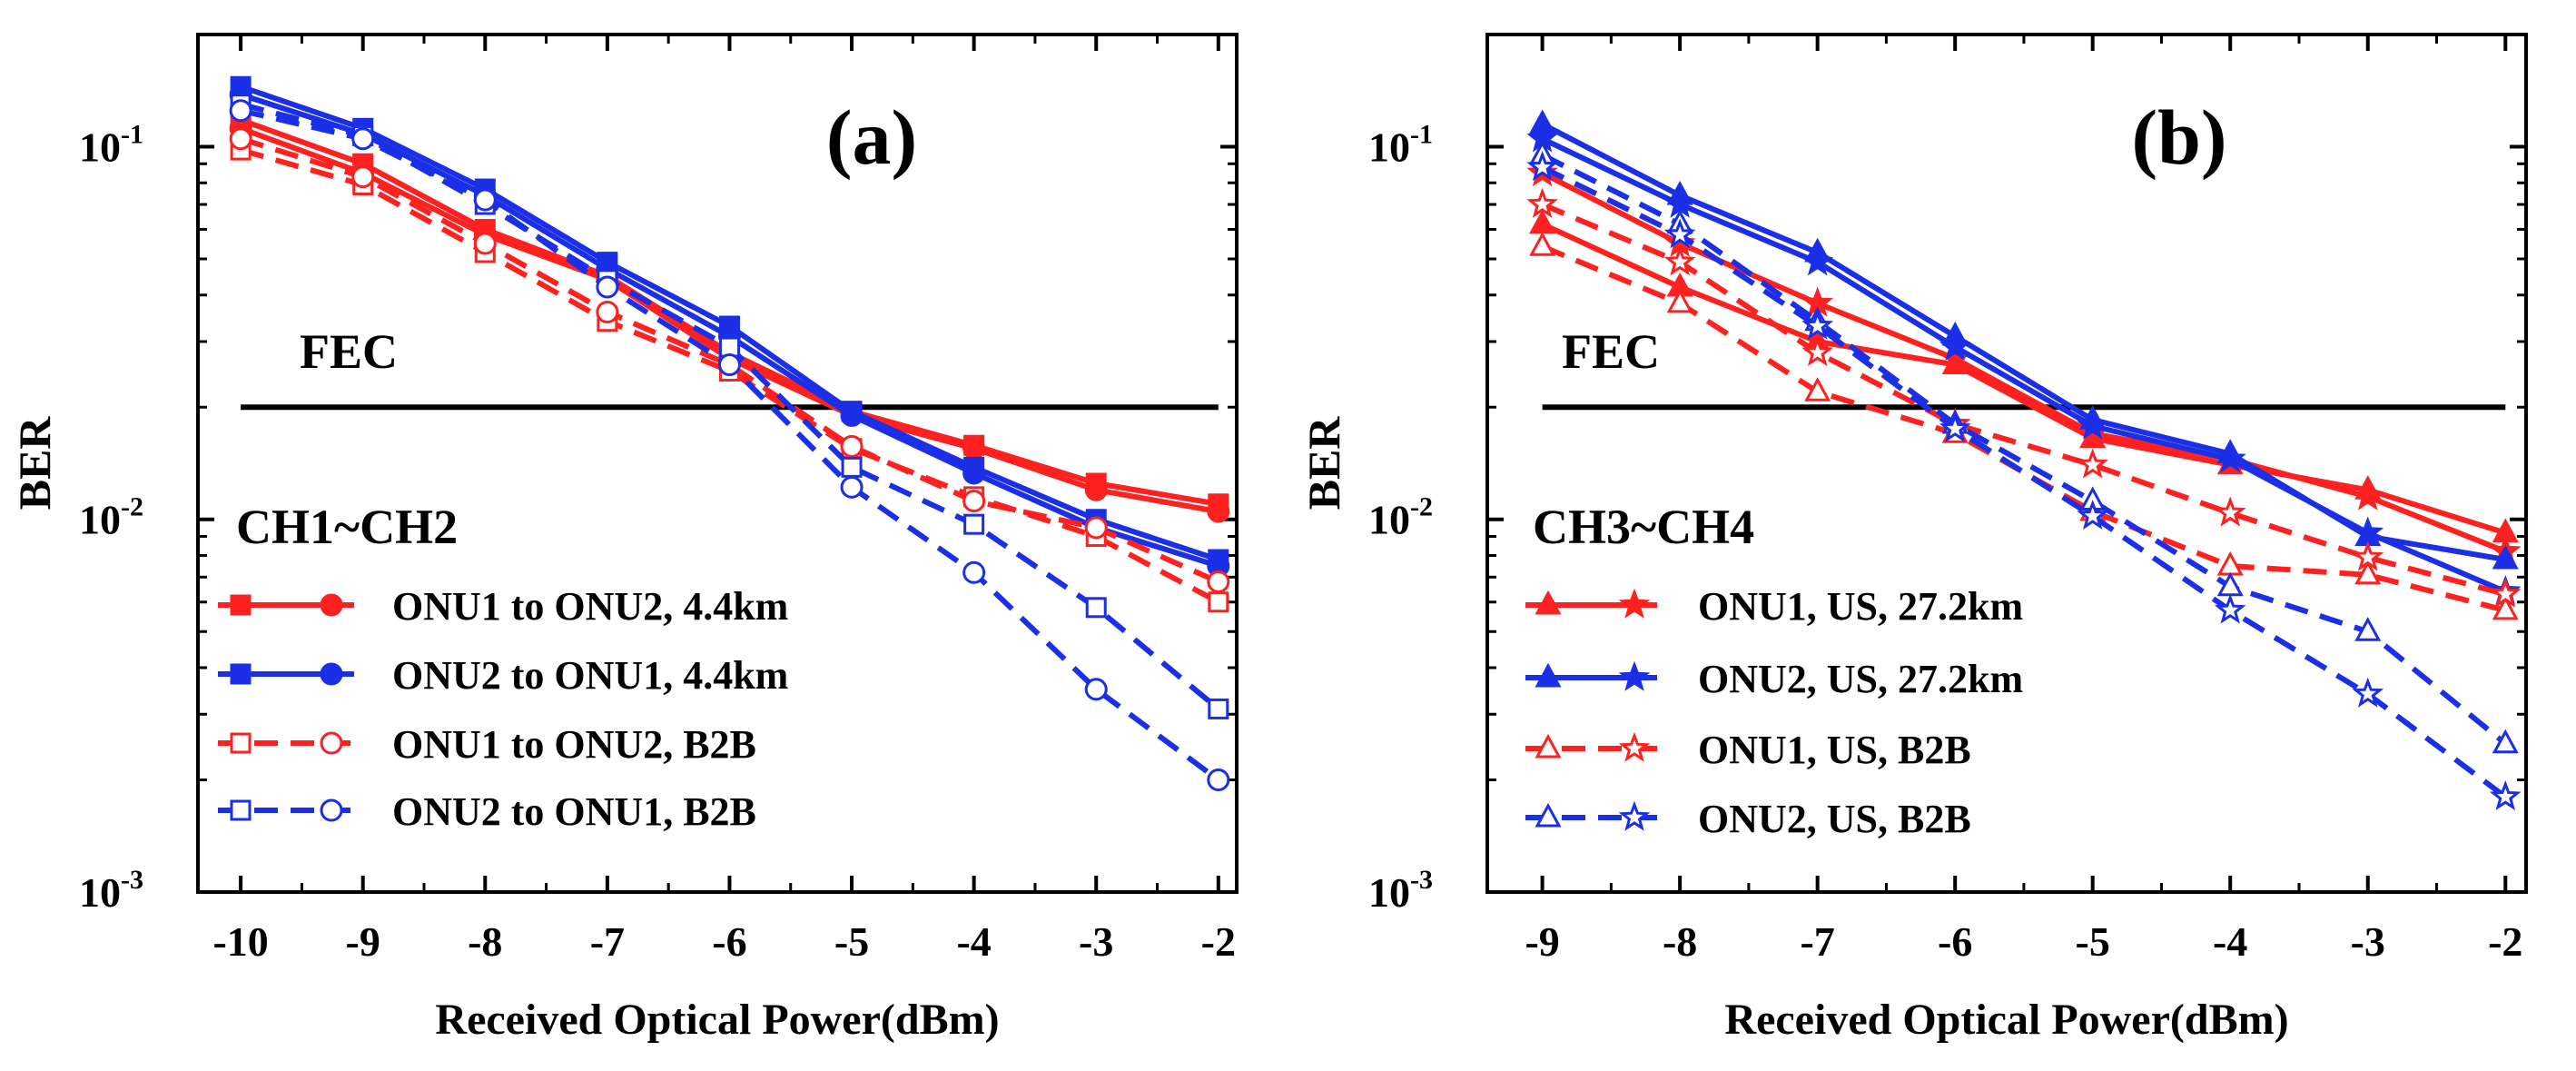 The height and width of the screenshot is (1071, 2576). Describe the element at coordinates (1834, 750) in the screenshot. I see `legend-label: ONU1, US, B2B` at that location.